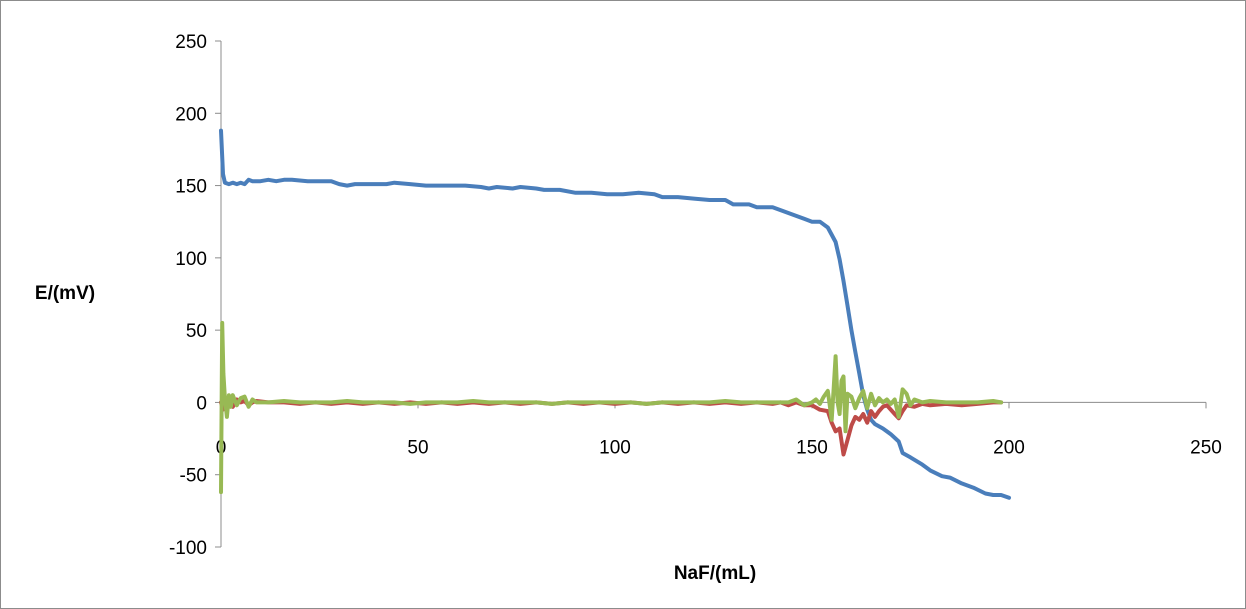 This screenshot has width=1246, height=609. What do you see at coordinates (201, 403) in the screenshot?
I see `y-tick-label: 0` at bounding box center [201, 403].